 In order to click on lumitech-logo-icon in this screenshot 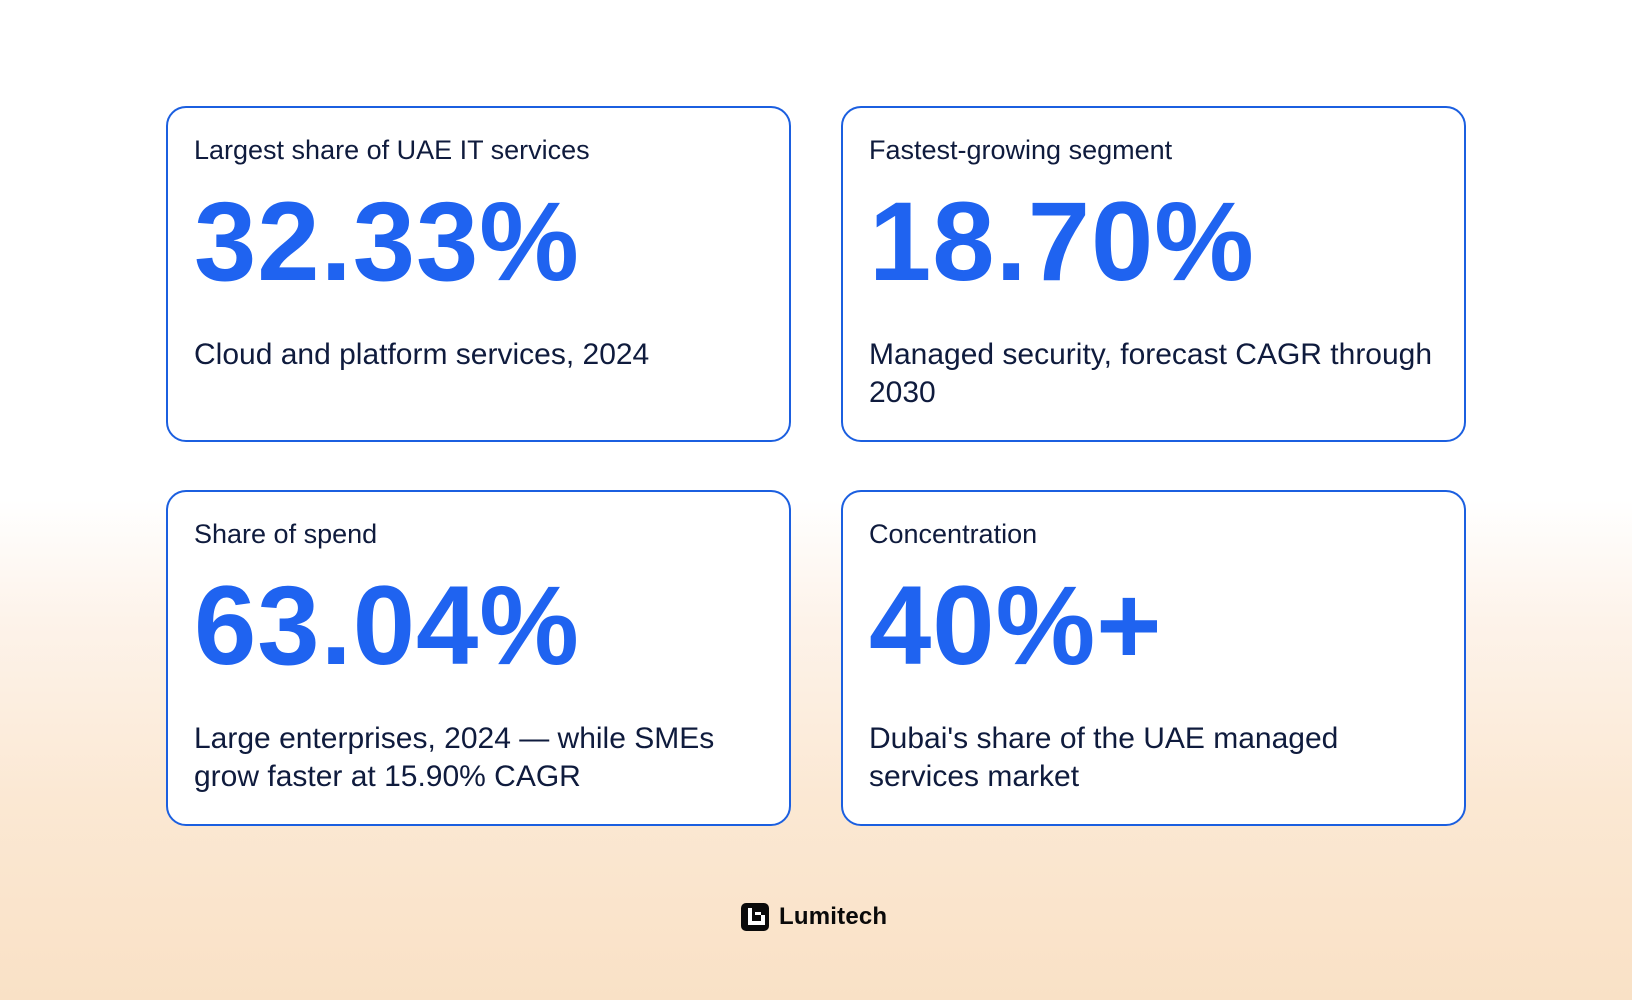, I will do `click(755, 917)`.